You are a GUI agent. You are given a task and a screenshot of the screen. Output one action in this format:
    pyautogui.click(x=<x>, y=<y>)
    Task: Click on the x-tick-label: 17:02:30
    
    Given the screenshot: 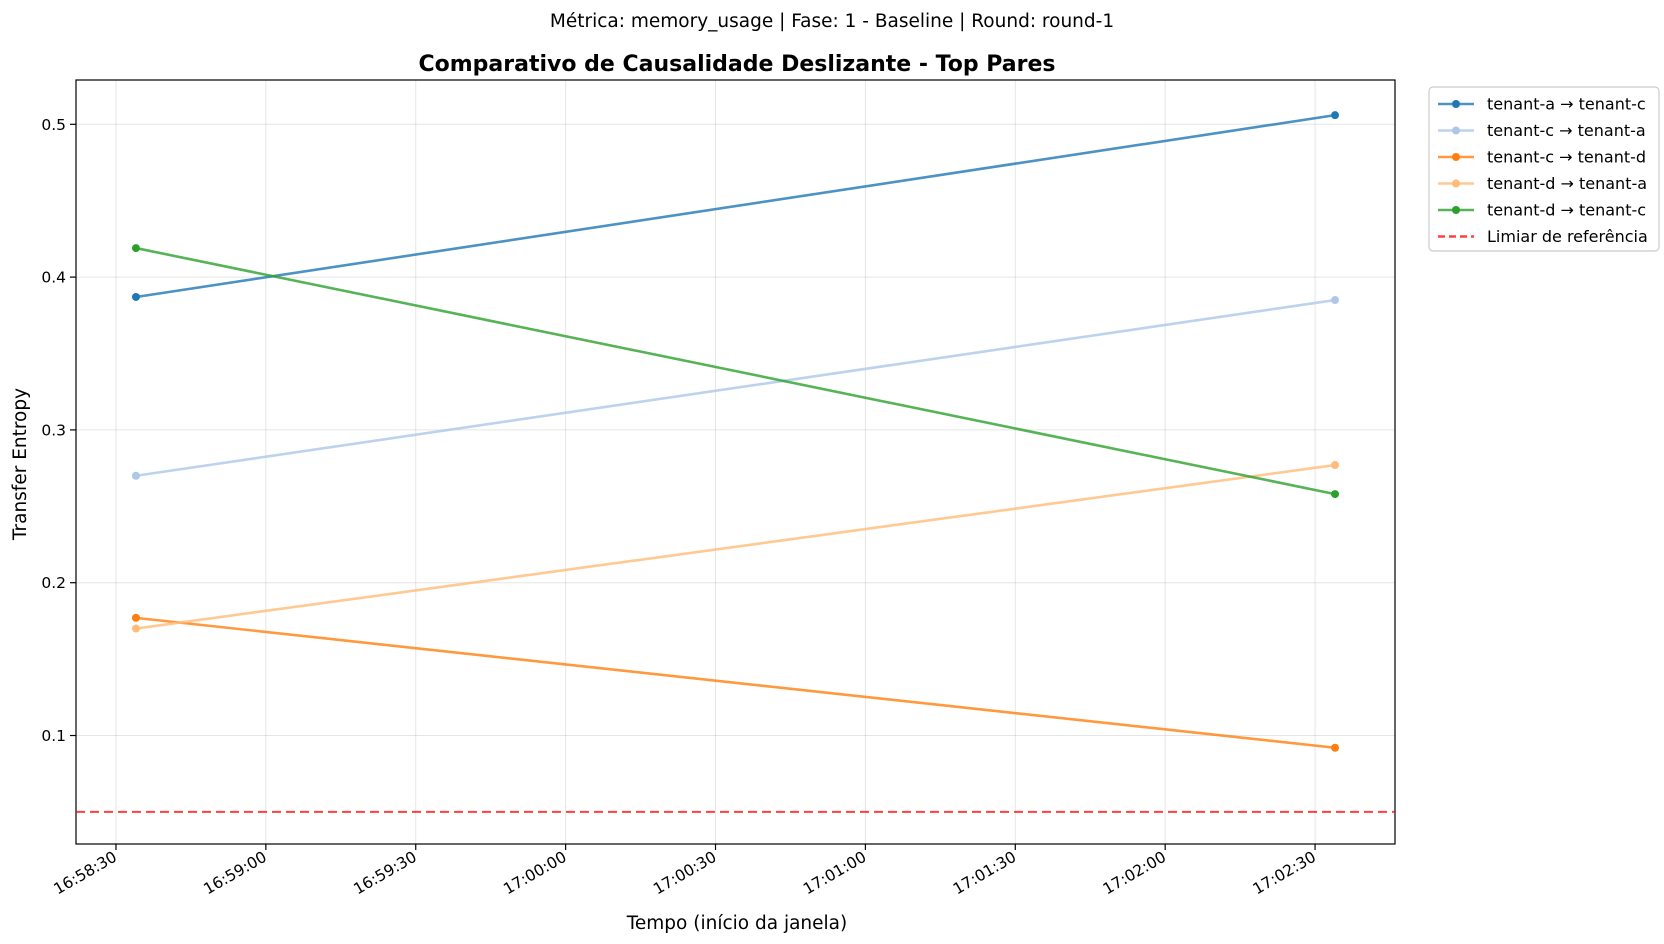 What is the action you would take?
    pyautogui.click(x=1284, y=873)
    